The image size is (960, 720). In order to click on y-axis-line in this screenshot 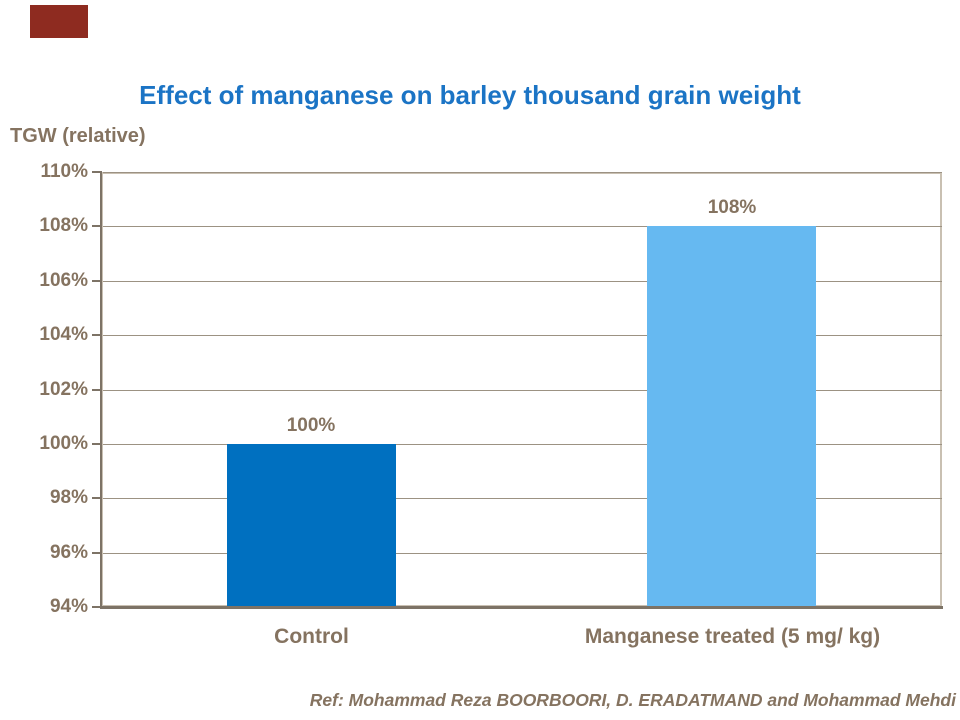, I will do `click(101, 390)`.